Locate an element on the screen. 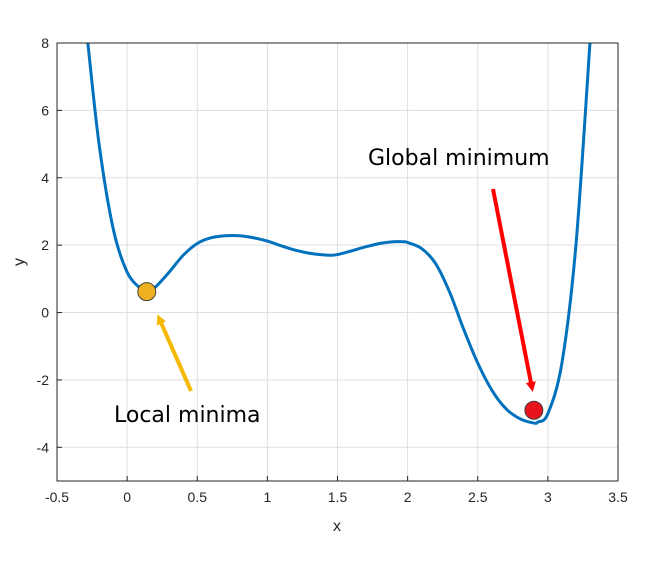  y-tick-label: -2 is located at coordinates (43, 380).